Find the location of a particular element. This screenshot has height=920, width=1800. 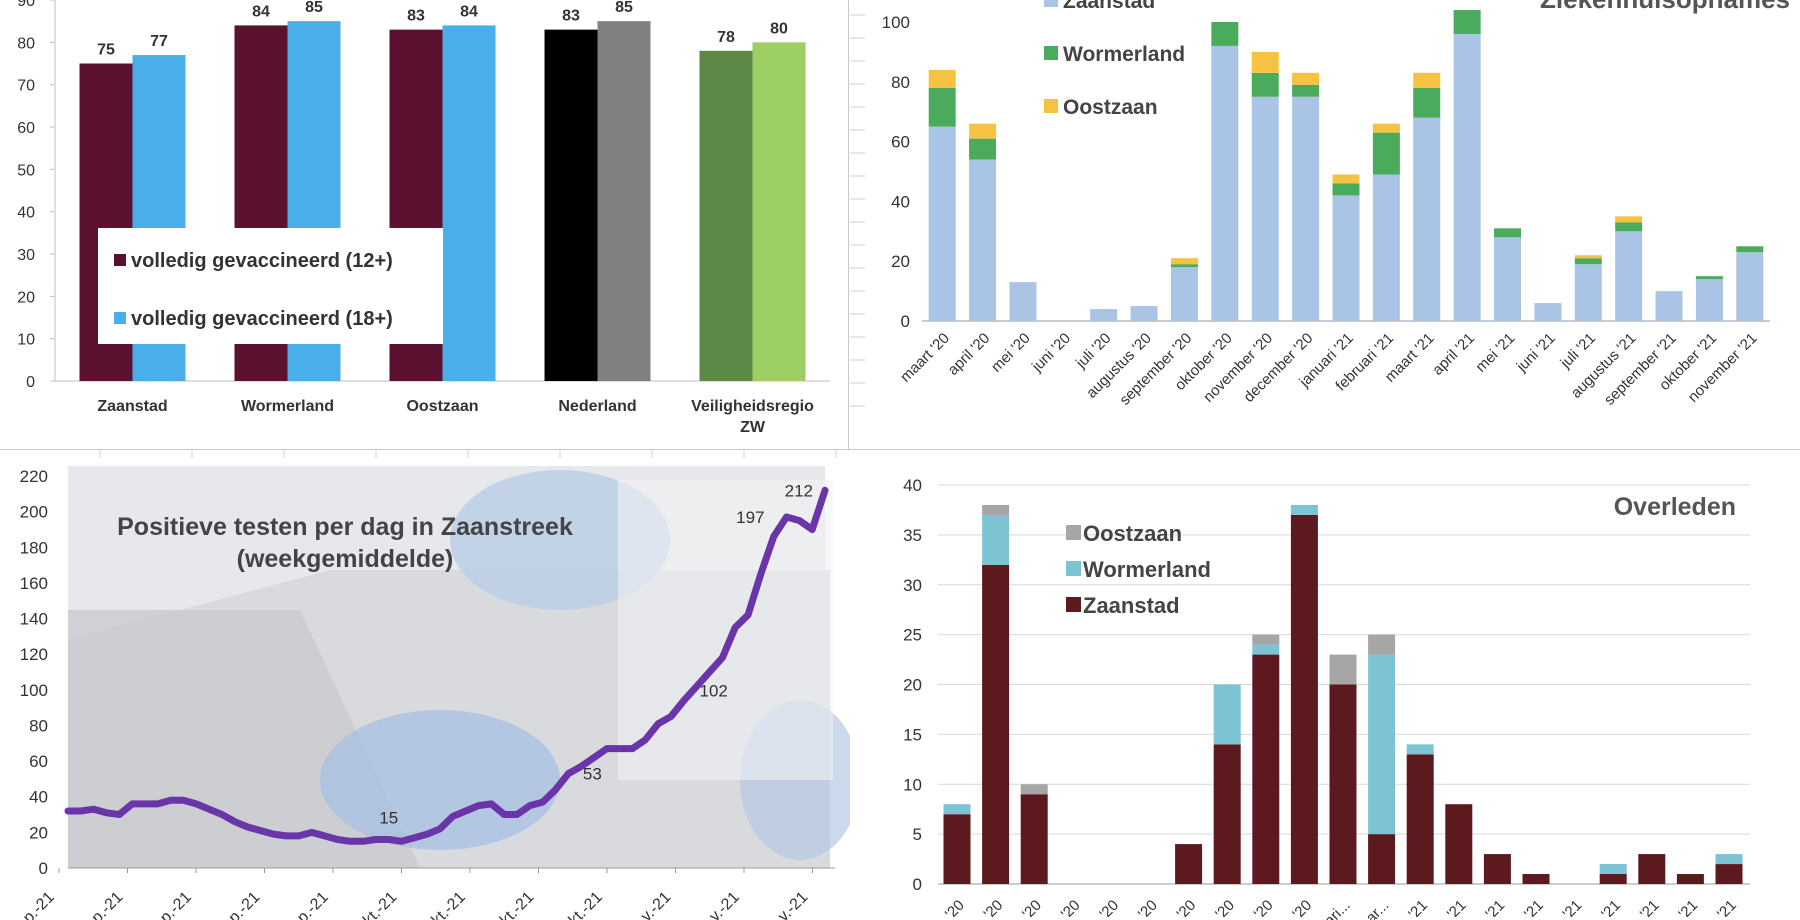

chart-title: Positieve testen per dag in Zaanstreek is located at coordinates (345, 527).